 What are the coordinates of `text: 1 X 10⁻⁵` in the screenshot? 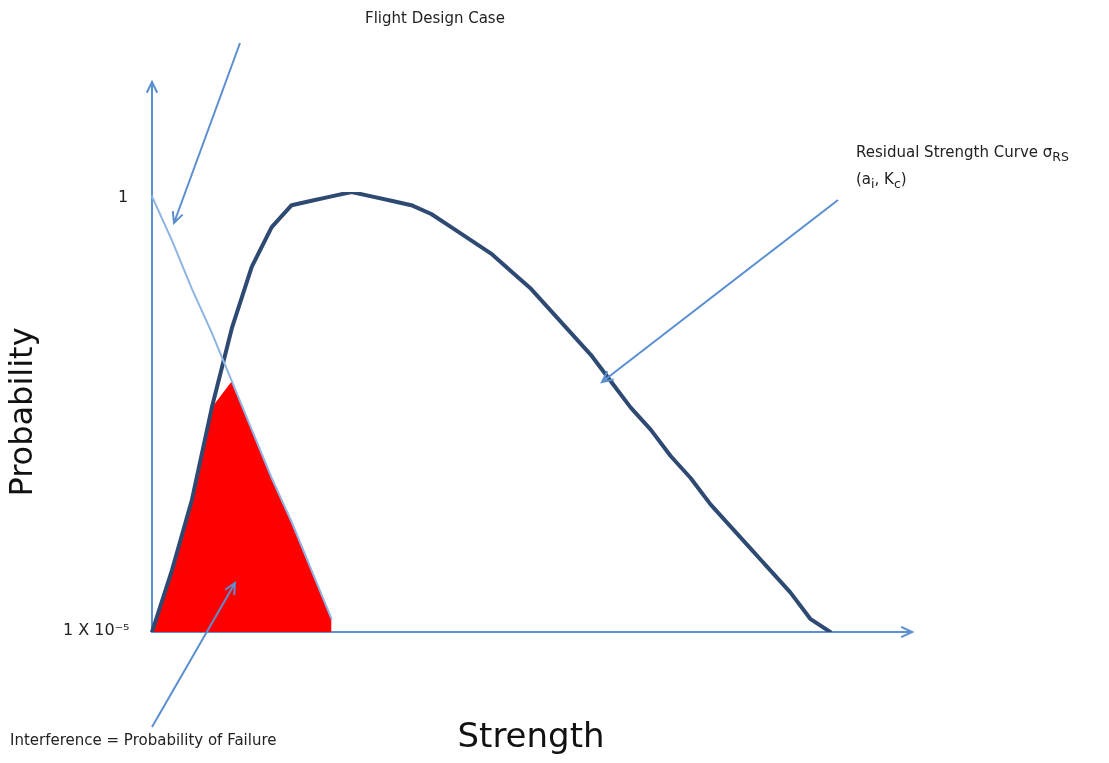 It's located at (96, 630).